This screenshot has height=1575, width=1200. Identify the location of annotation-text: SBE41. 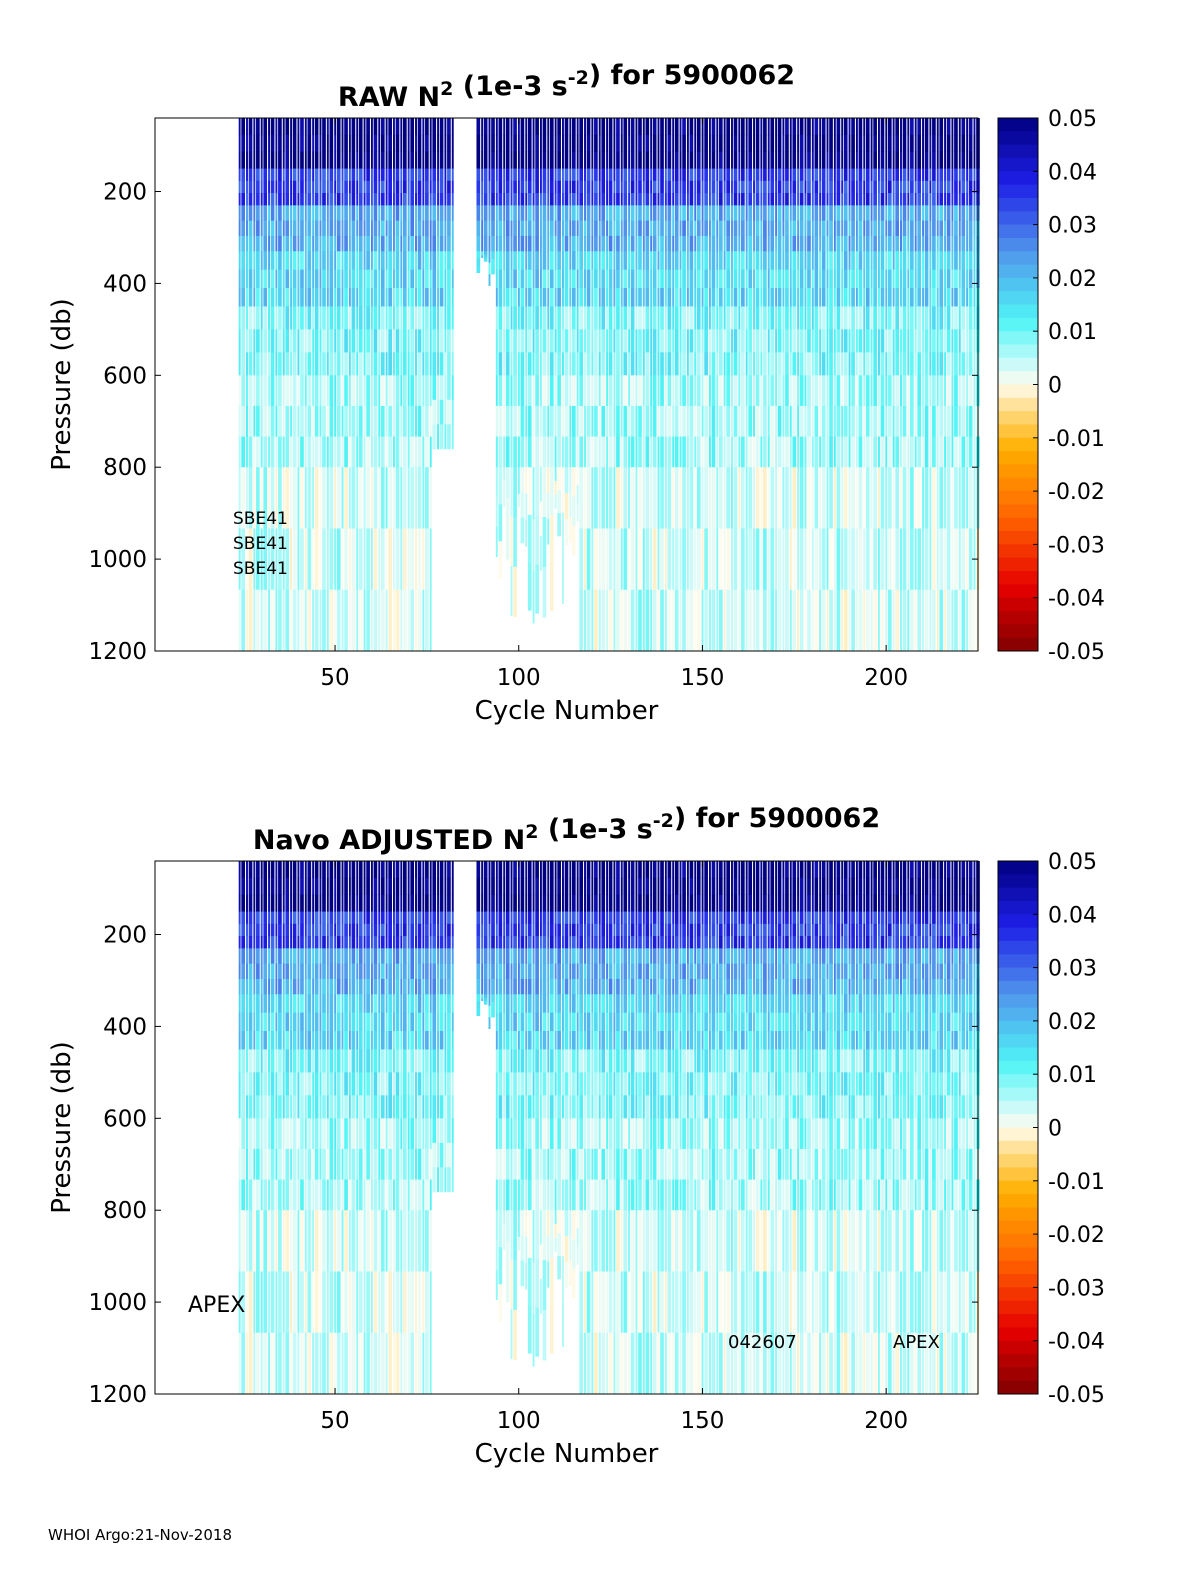
(260, 519).